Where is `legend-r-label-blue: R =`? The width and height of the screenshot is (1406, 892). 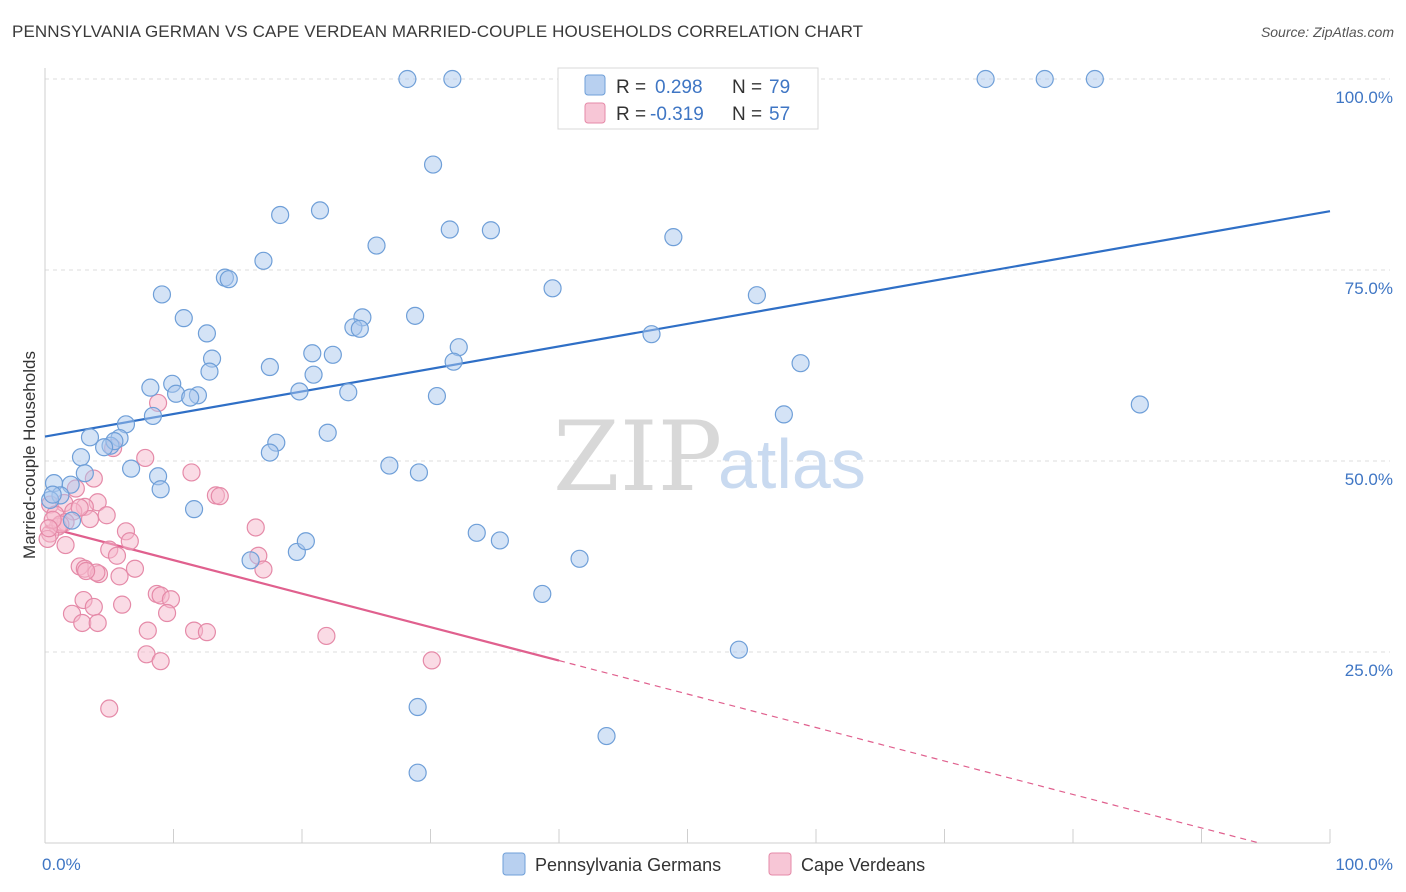 legend-r-label-blue: R = is located at coordinates (631, 87).